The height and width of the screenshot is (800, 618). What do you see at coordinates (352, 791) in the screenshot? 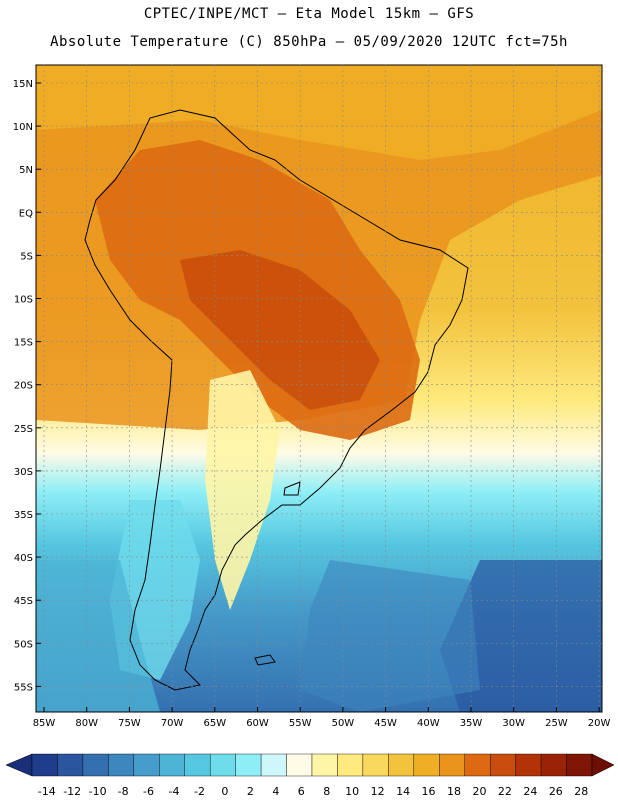
I see `colorbar-tick-label: 10` at bounding box center [352, 791].